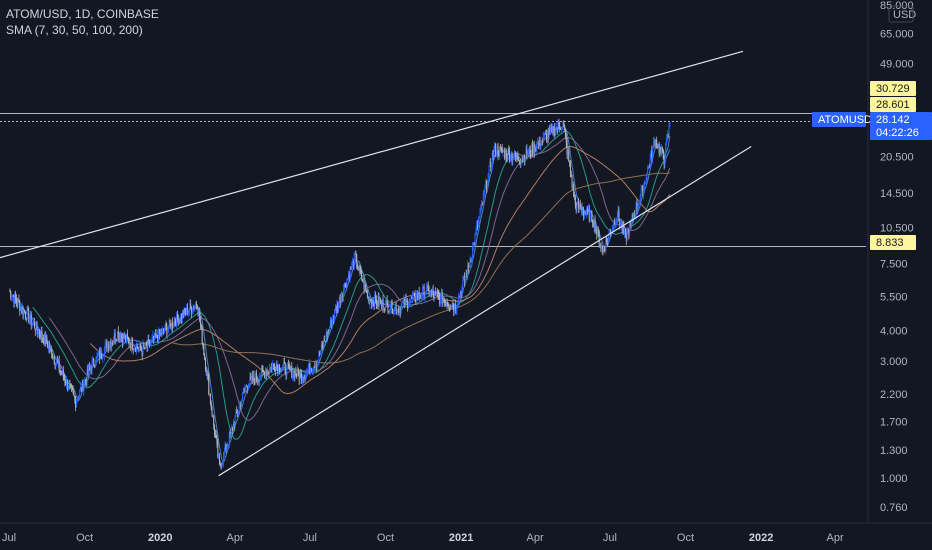  I want to click on x-tick-label: 2020, so click(160, 538).